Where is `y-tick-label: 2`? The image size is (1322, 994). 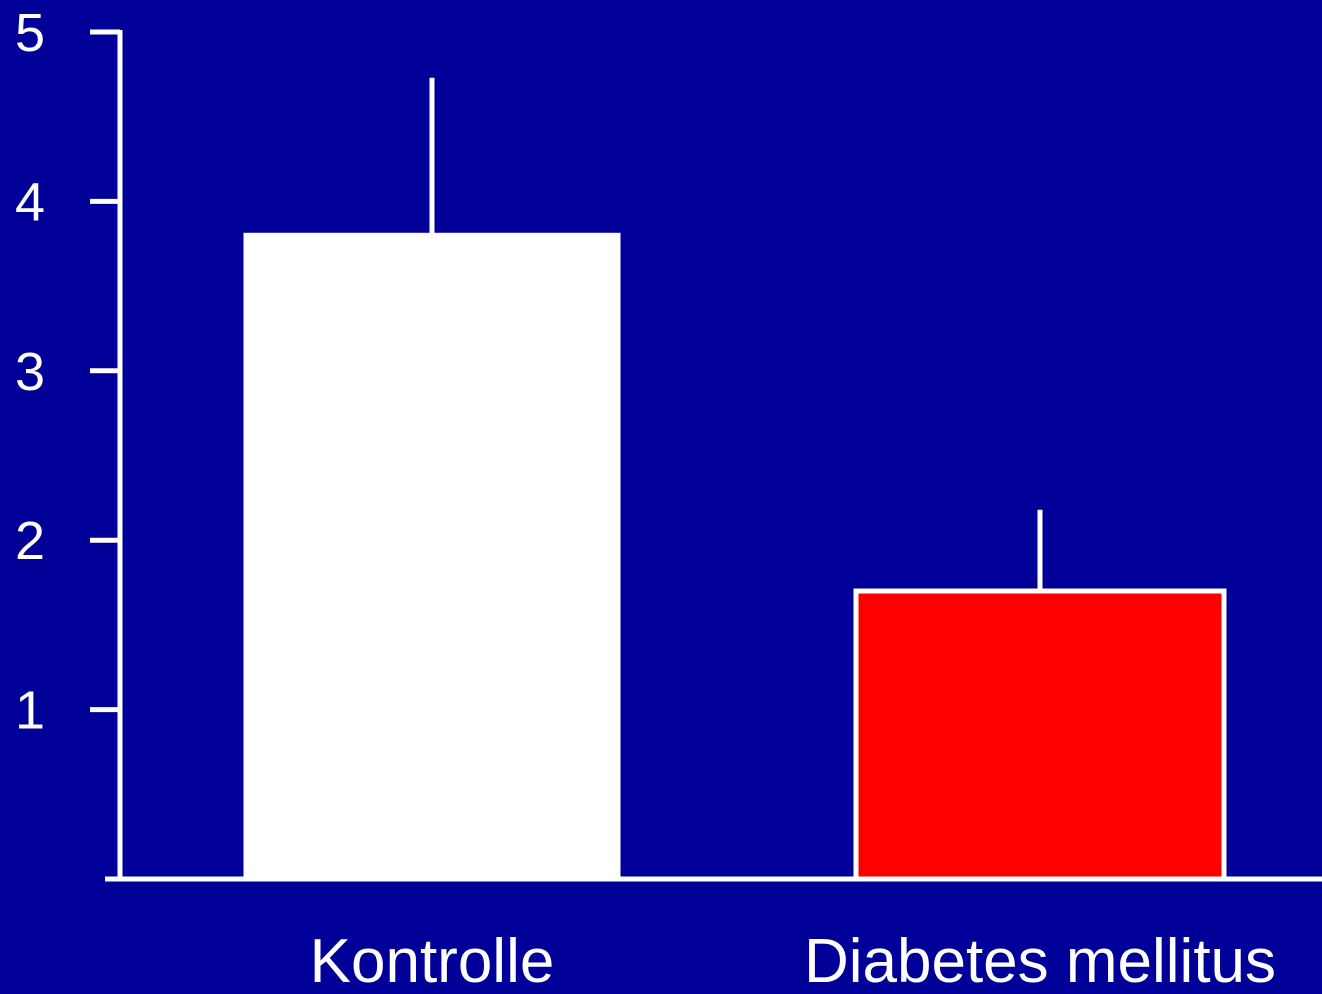
y-tick-label: 2 is located at coordinates (30, 541).